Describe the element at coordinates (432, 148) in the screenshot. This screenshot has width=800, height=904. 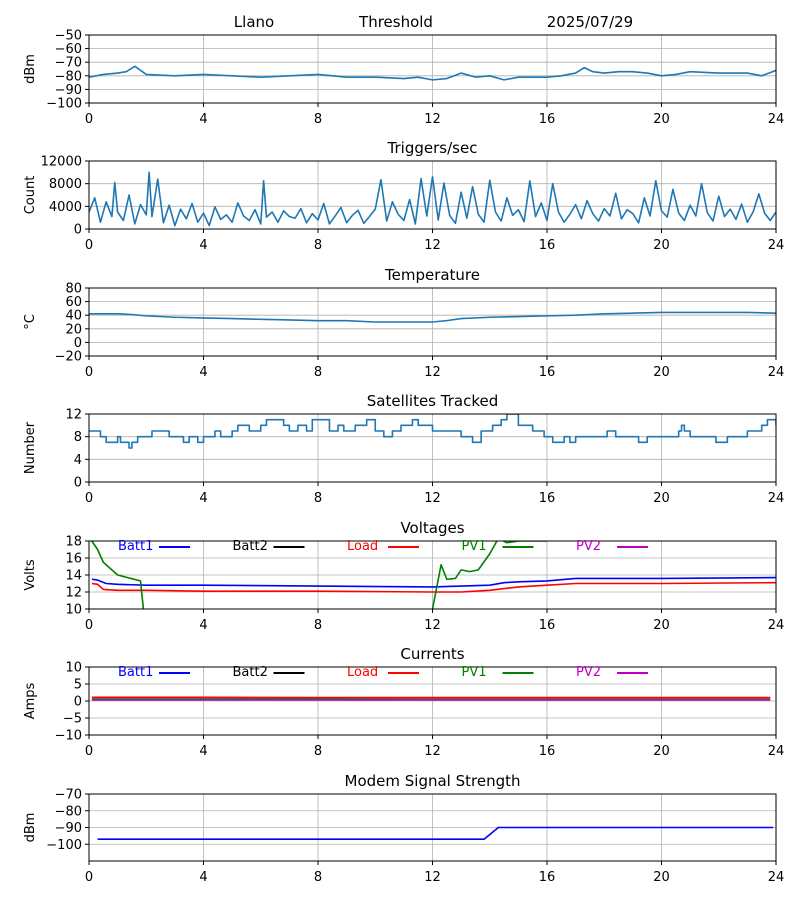
I see `panel-title: Triggers/sec` at that location.